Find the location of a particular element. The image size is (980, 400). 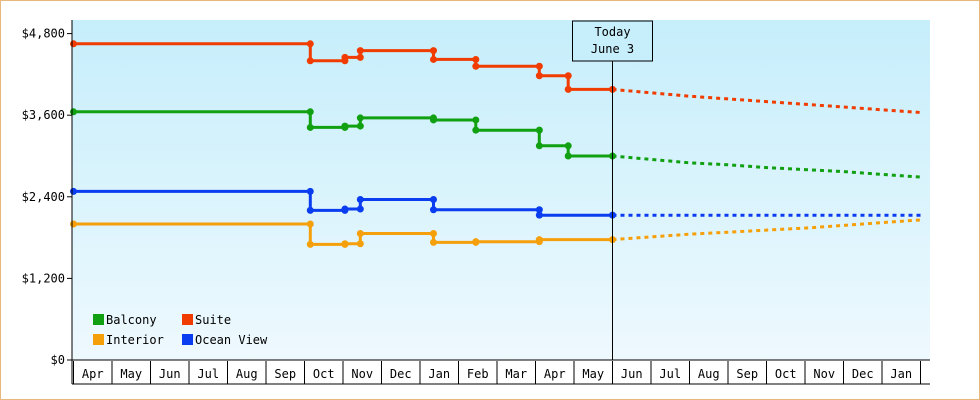

y-tick-label: $4,800 is located at coordinates (43, 34).